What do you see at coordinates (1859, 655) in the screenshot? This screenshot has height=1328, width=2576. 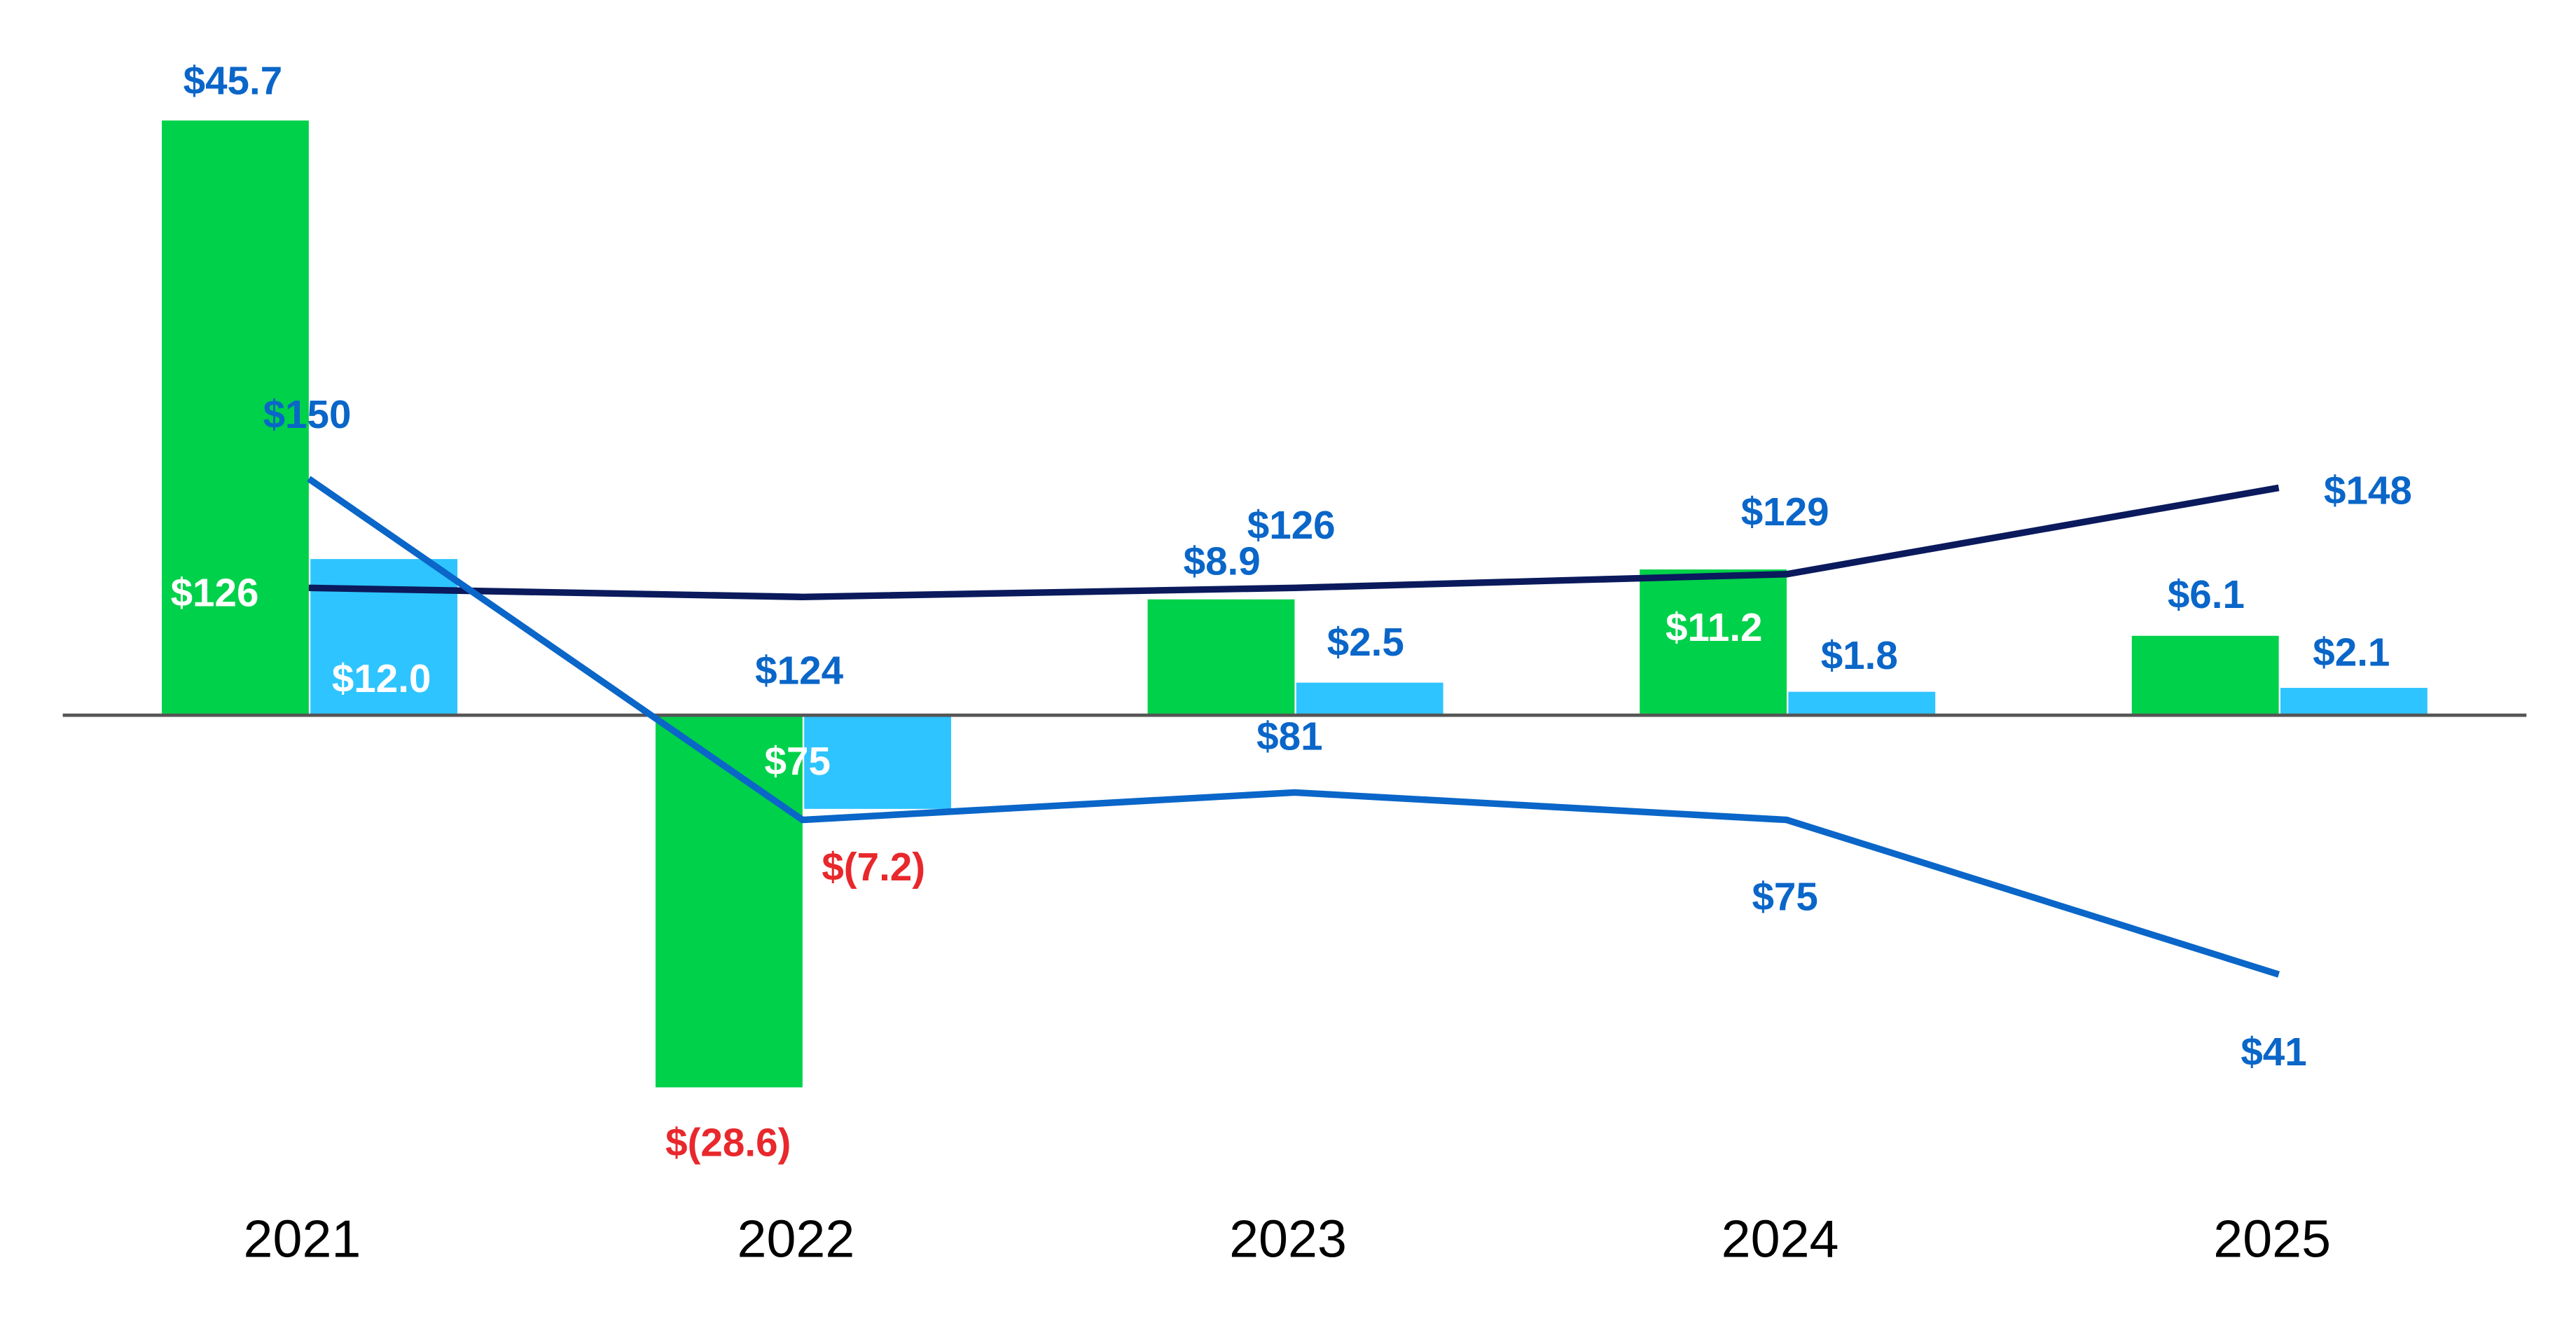 I see `blue-bar-label-2024: $1.8` at bounding box center [1859, 655].